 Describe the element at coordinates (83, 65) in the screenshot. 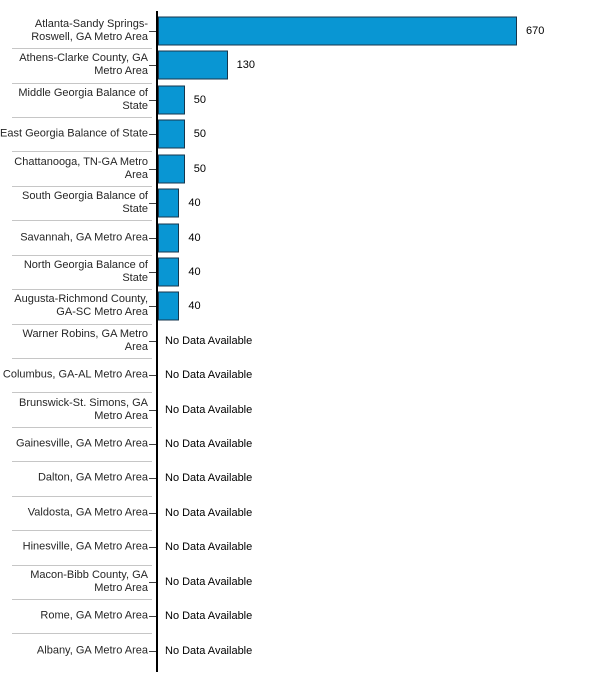

I see `category-label: Athens-Clarke County, GA Metro Area` at that location.